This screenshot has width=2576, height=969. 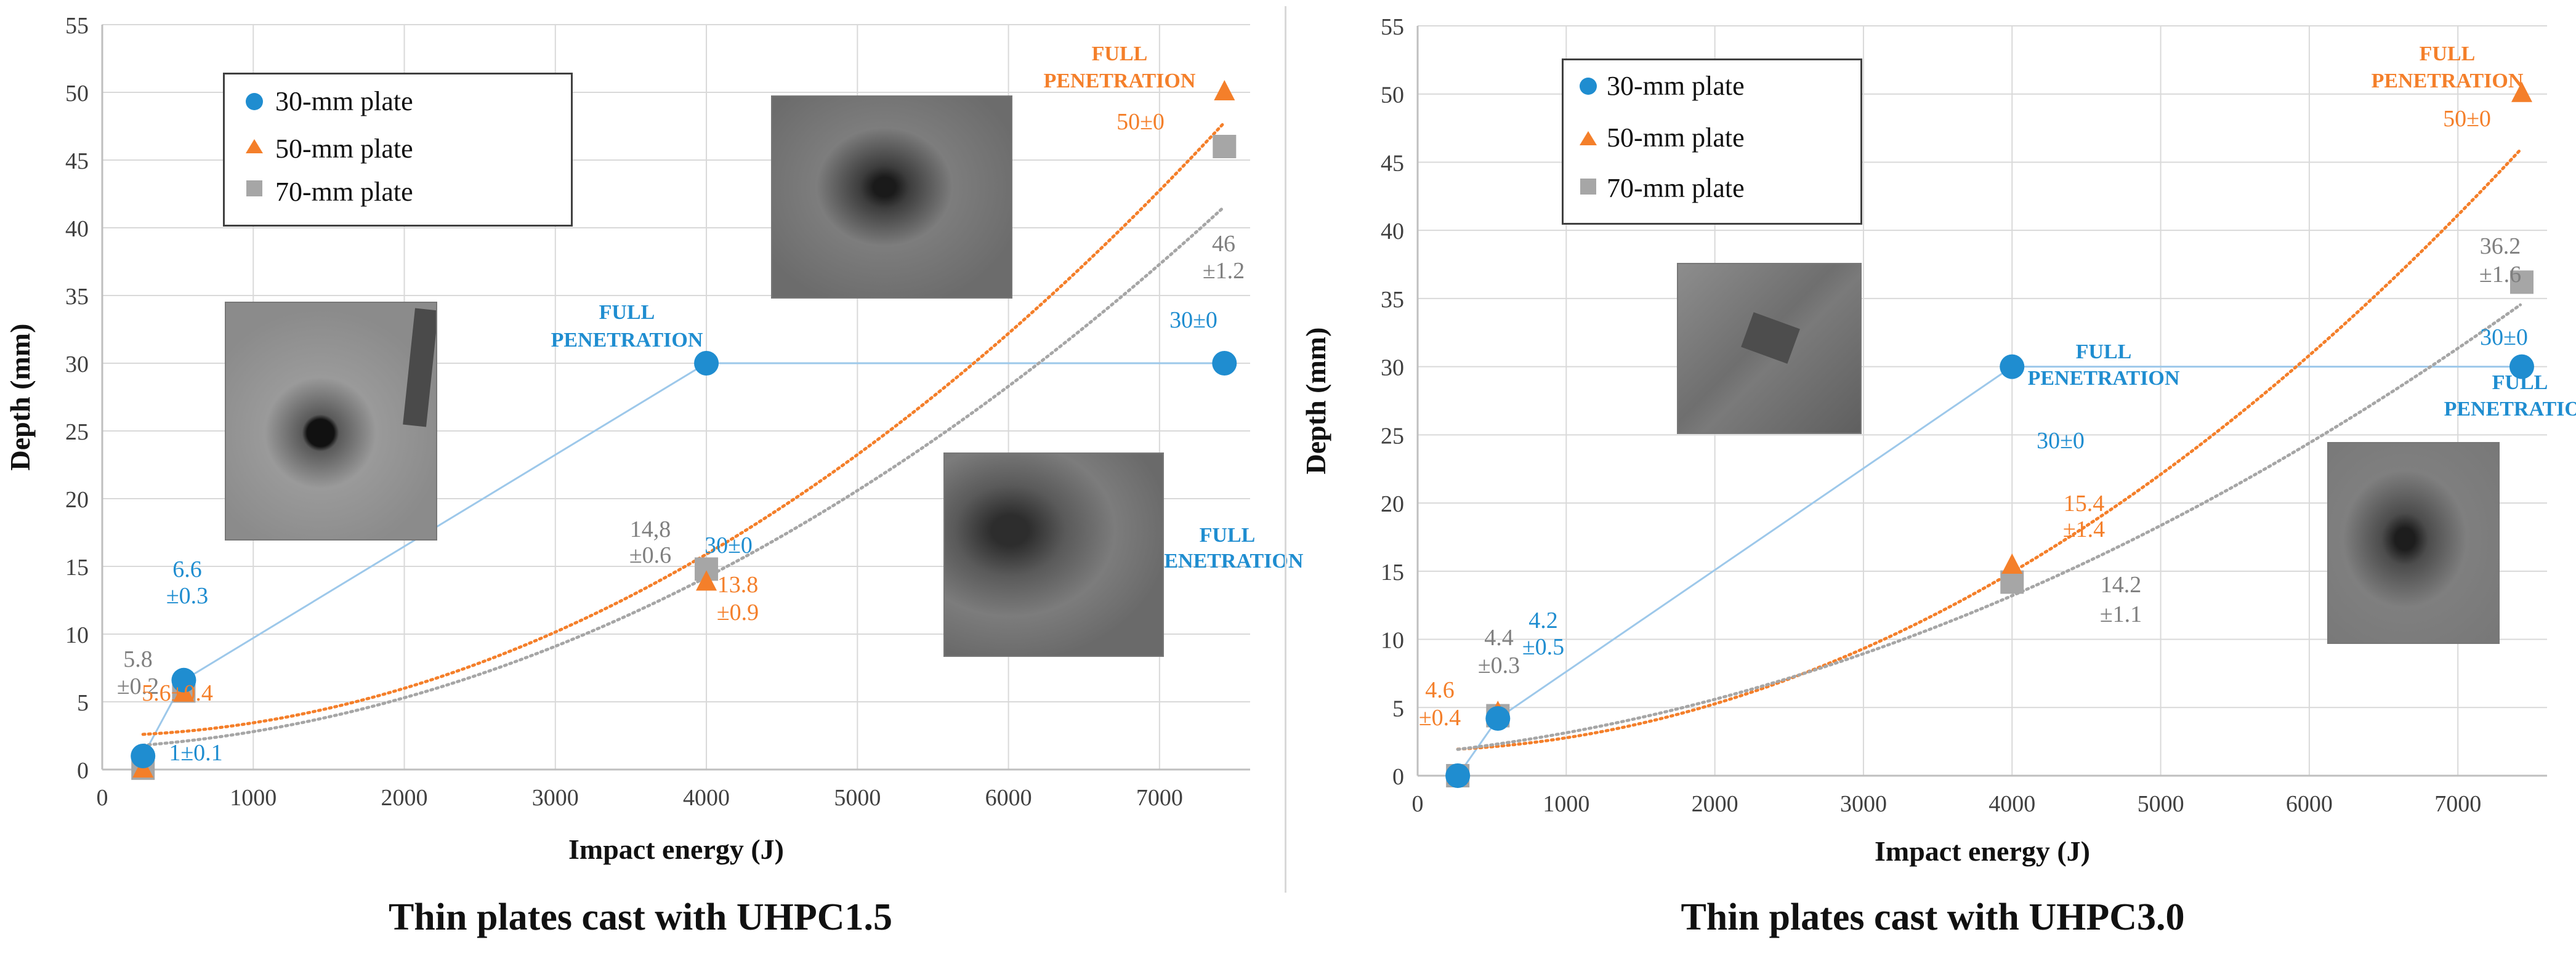 I want to click on data-label: ±1.1, so click(x=2121, y=614).